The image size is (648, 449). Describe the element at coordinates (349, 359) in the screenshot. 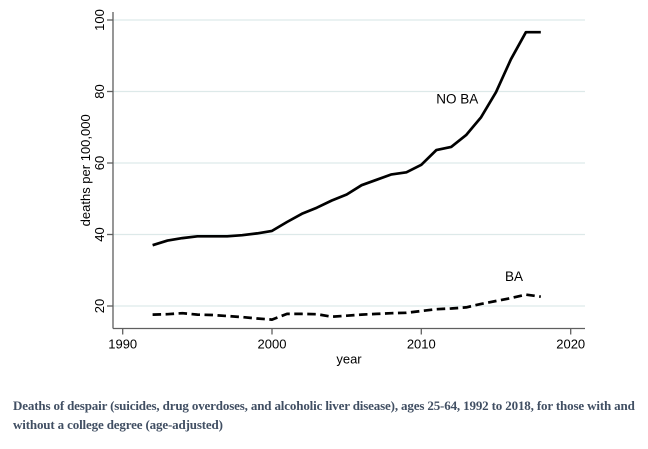

I see `x-axis-title: year` at that location.